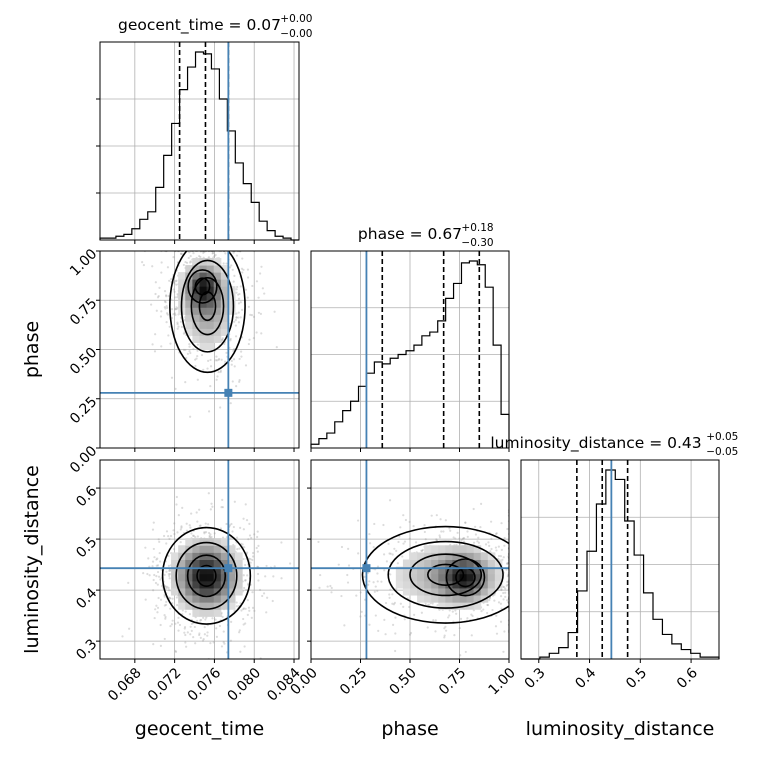 This screenshot has width=760, height=760. Describe the element at coordinates (86, 598) in the screenshot. I see `y-tick-label-luminosity_distance: 0.4` at that location.